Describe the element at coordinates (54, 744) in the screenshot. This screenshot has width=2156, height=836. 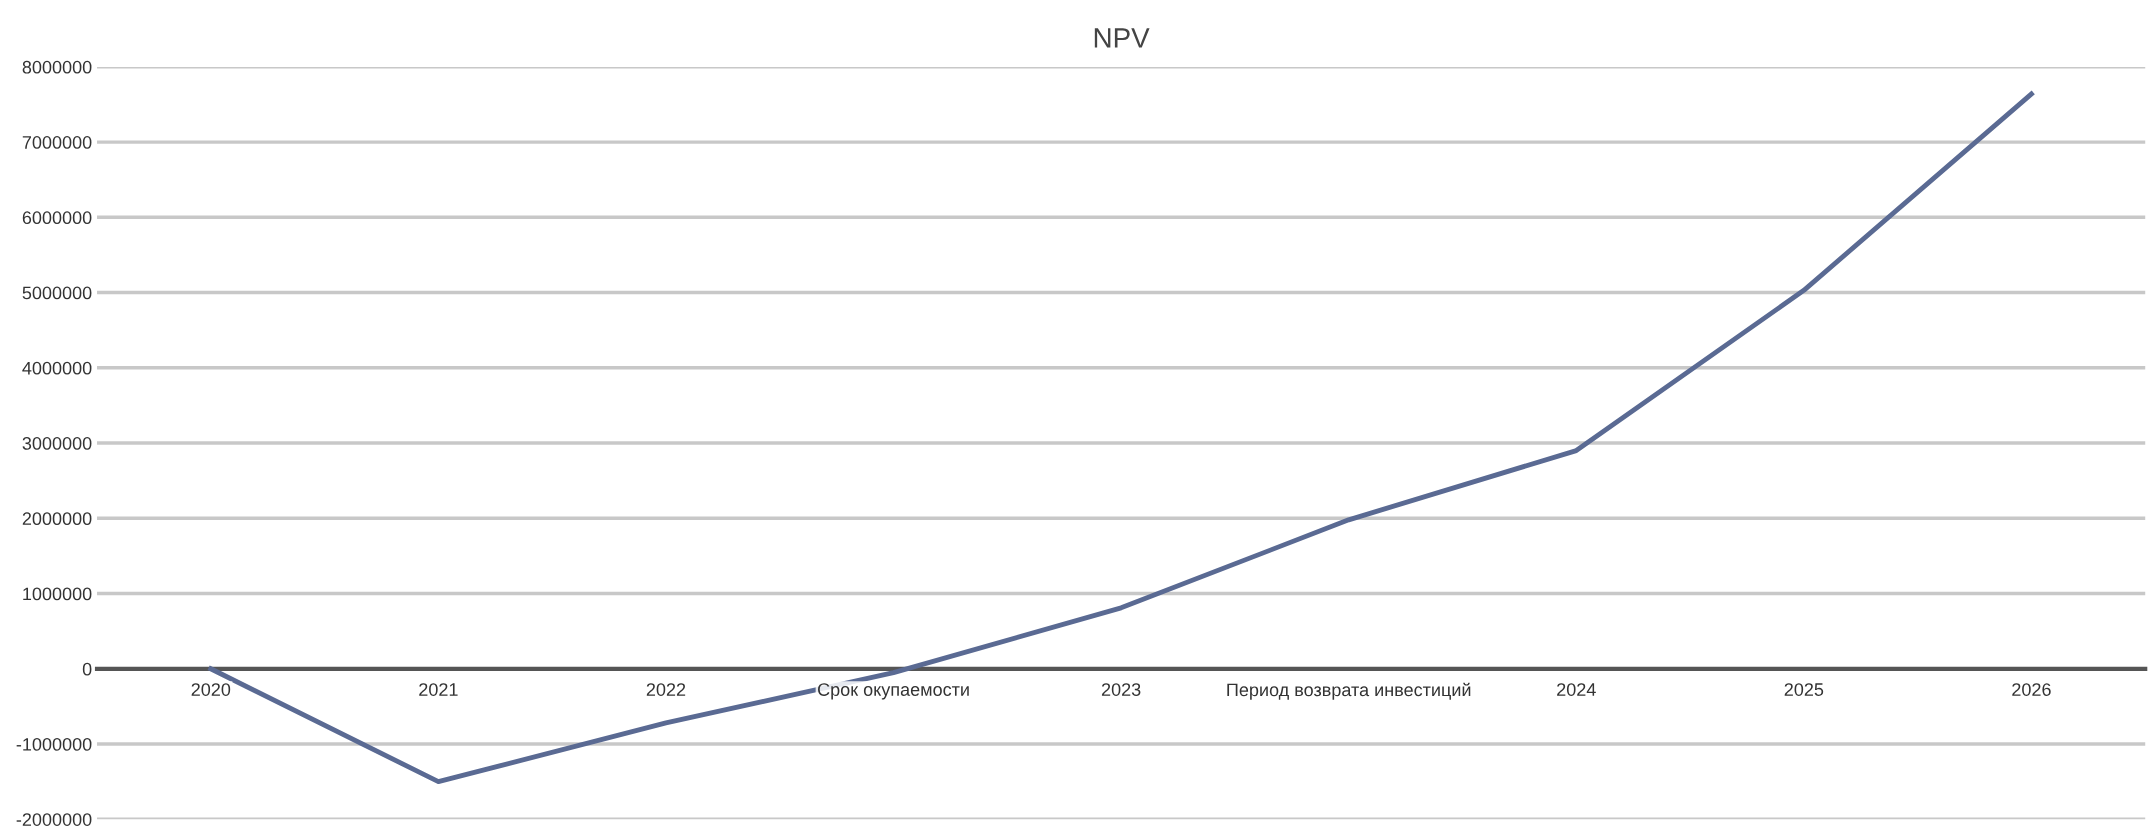
I see `y-tick-label: -1000000` at that location.